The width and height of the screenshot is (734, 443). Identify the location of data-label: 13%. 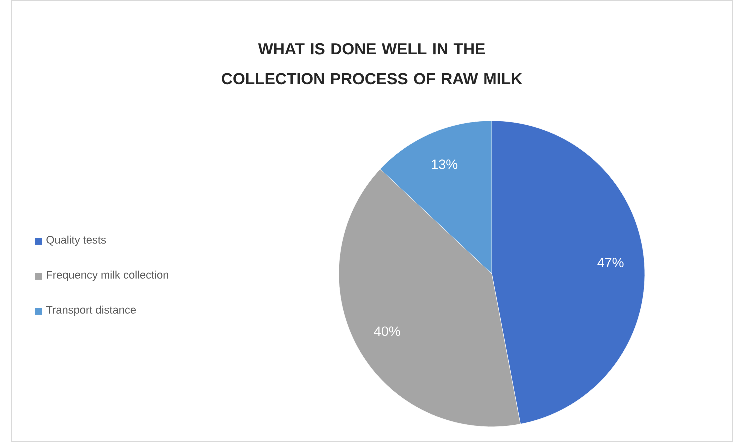
(445, 165).